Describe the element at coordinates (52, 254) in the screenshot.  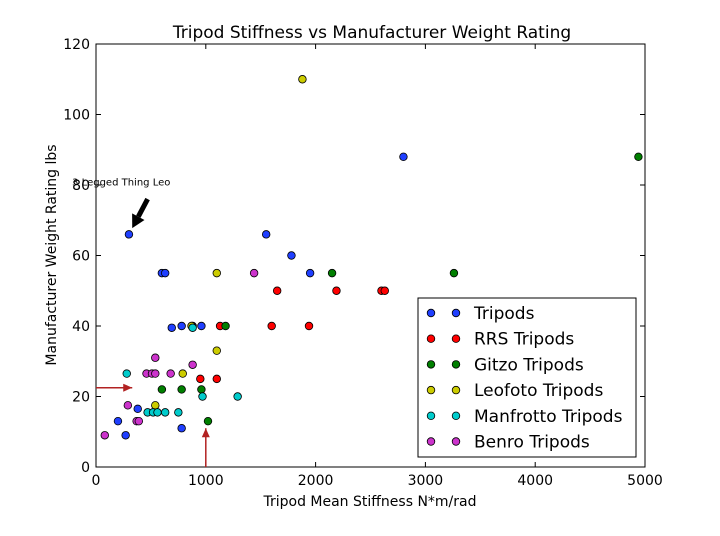
I see `y-axis-label: Manufacturer Weight Rating lbs` at that location.